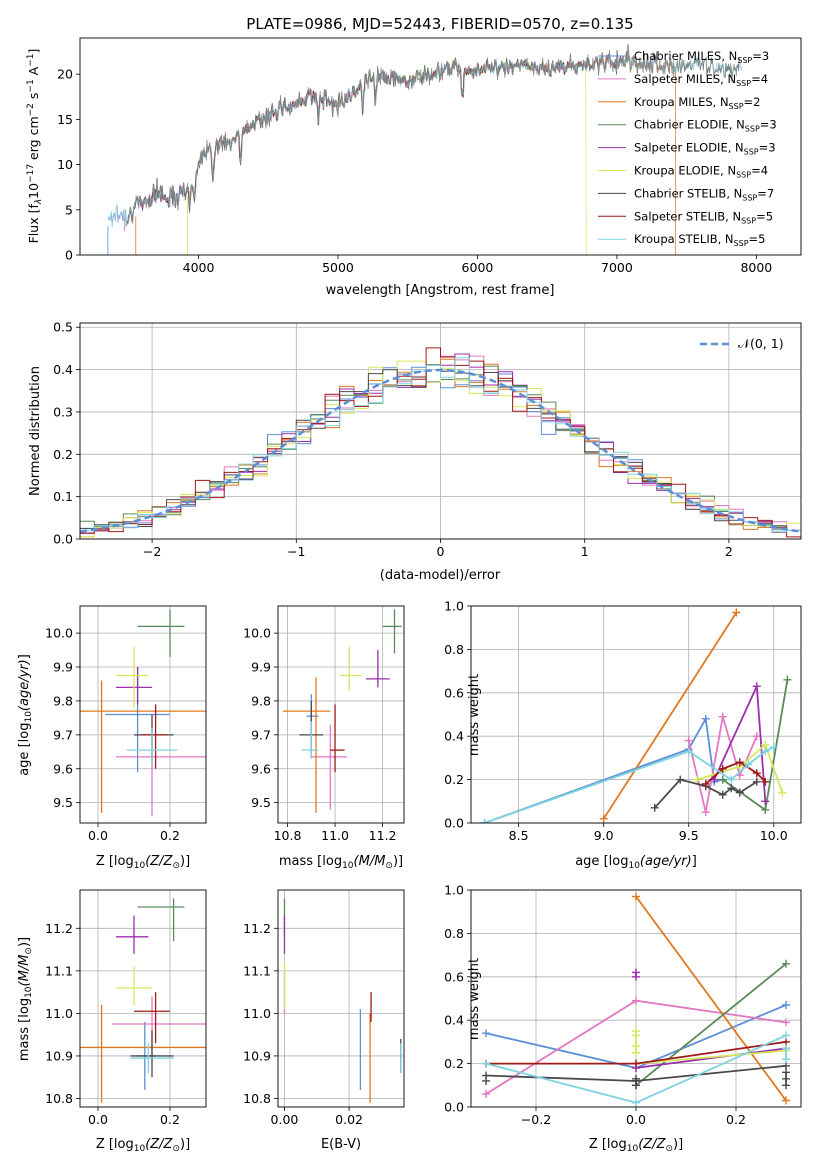 This screenshot has width=819, height=1170. Describe the element at coordinates (25, 999) in the screenshot. I see `mass-vs-z-ylabel: mass [log10(M/M⊙)]` at that location.